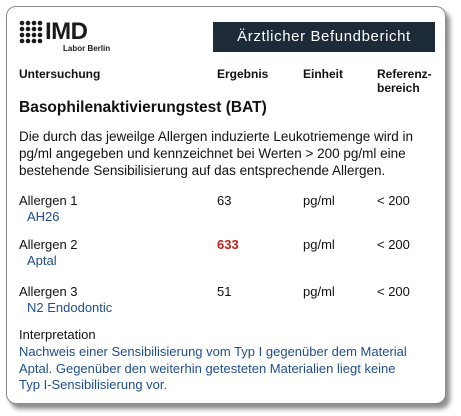 The image size is (461, 416). I want to click on column-header: Referenz-bereich, so click(404, 81).